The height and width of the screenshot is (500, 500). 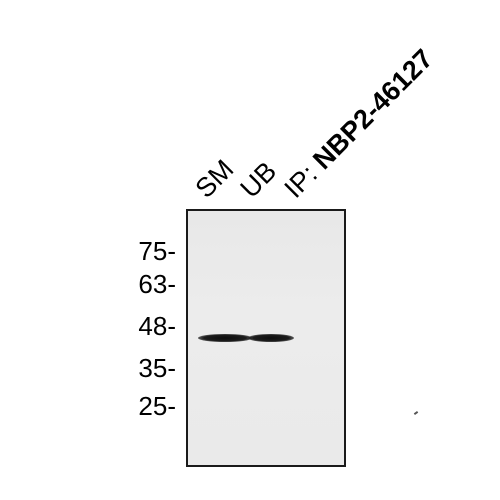 What do you see at coordinates (271, 338) in the screenshot?
I see `protein-band-ub` at bounding box center [271, 338].